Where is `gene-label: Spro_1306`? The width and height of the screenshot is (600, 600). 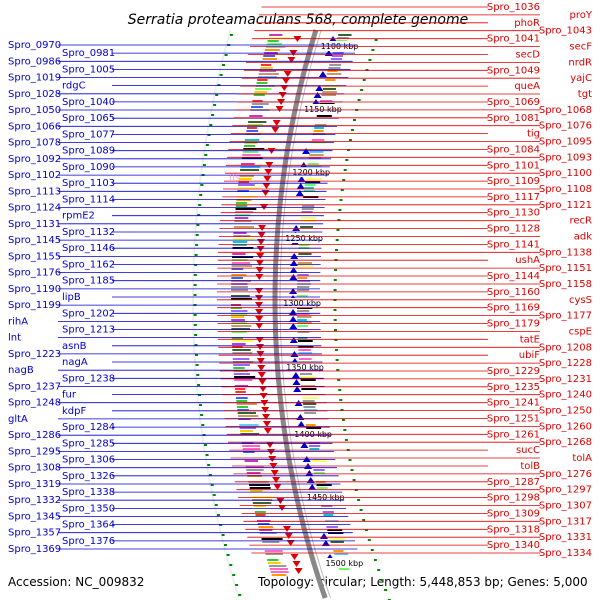 gene-label: Spro_1306 is located at coordinates (88, 460).